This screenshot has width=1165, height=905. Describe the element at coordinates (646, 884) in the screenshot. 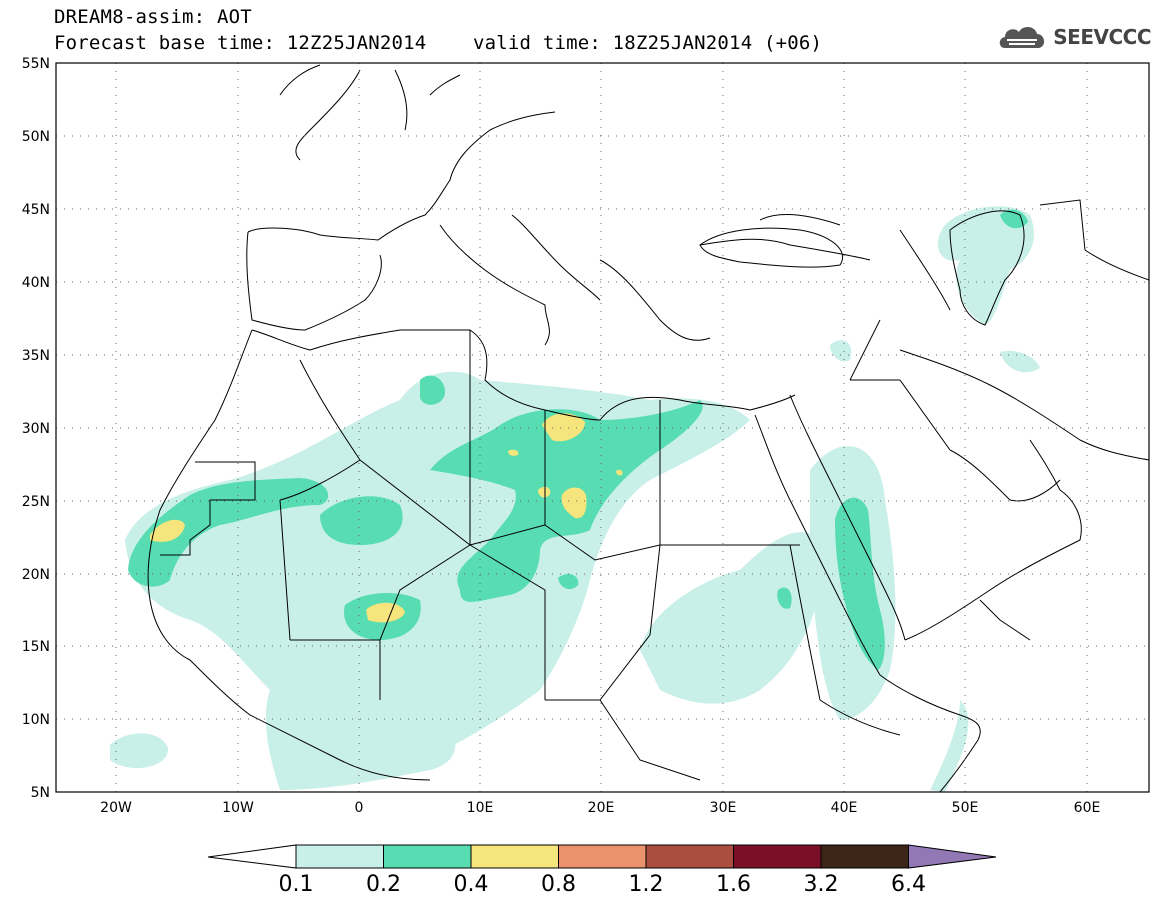

I see `colorbar-label: 1.2` at that location.